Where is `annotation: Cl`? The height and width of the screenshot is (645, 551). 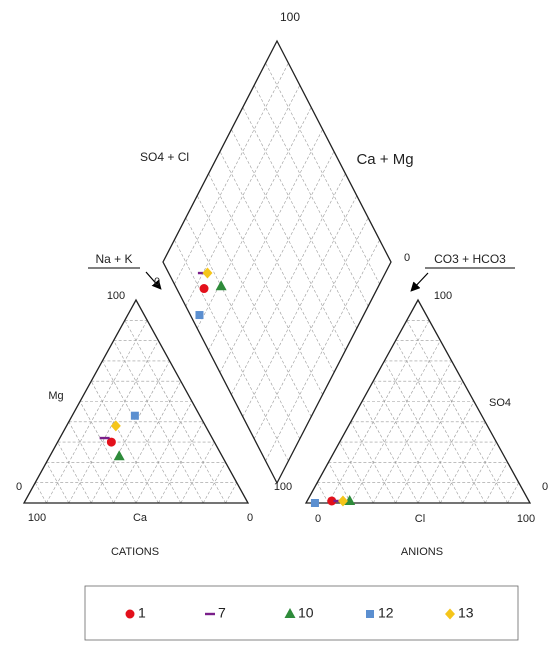
annotation: Cl is located at coordinates (420, 519).